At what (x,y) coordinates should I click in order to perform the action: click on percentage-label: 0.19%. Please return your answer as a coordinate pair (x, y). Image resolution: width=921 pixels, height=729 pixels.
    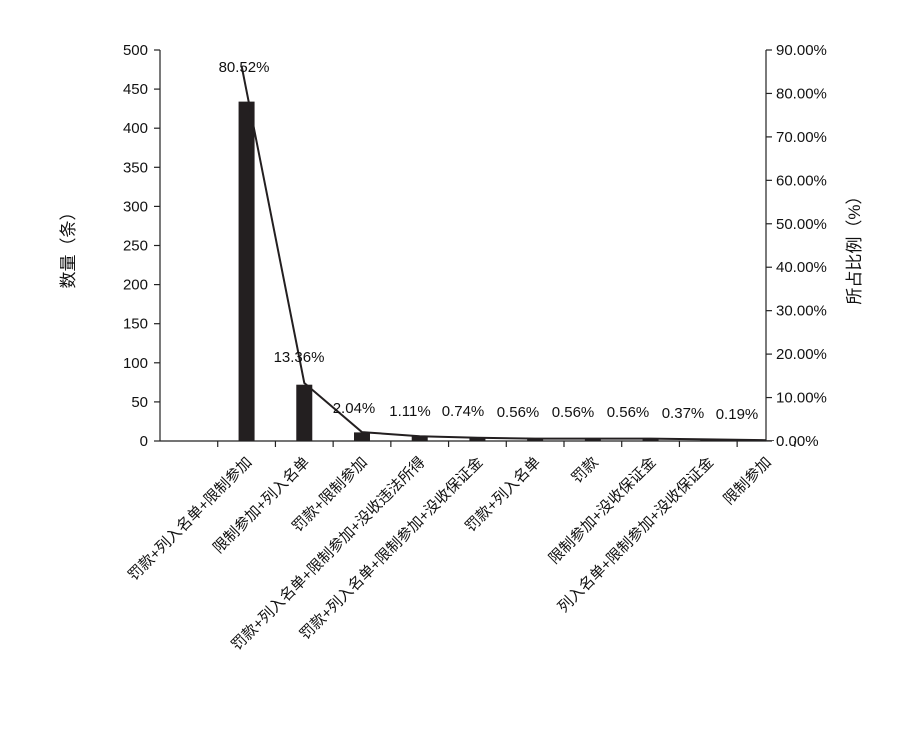
    Looking at the image, I should click on (737, 414).